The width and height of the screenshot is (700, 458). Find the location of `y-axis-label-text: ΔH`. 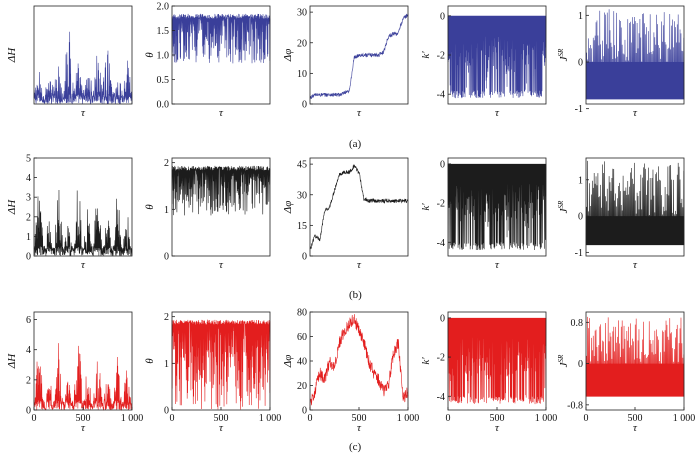

y-axis-label-text: ΔH is located at coordinates (12, 207).